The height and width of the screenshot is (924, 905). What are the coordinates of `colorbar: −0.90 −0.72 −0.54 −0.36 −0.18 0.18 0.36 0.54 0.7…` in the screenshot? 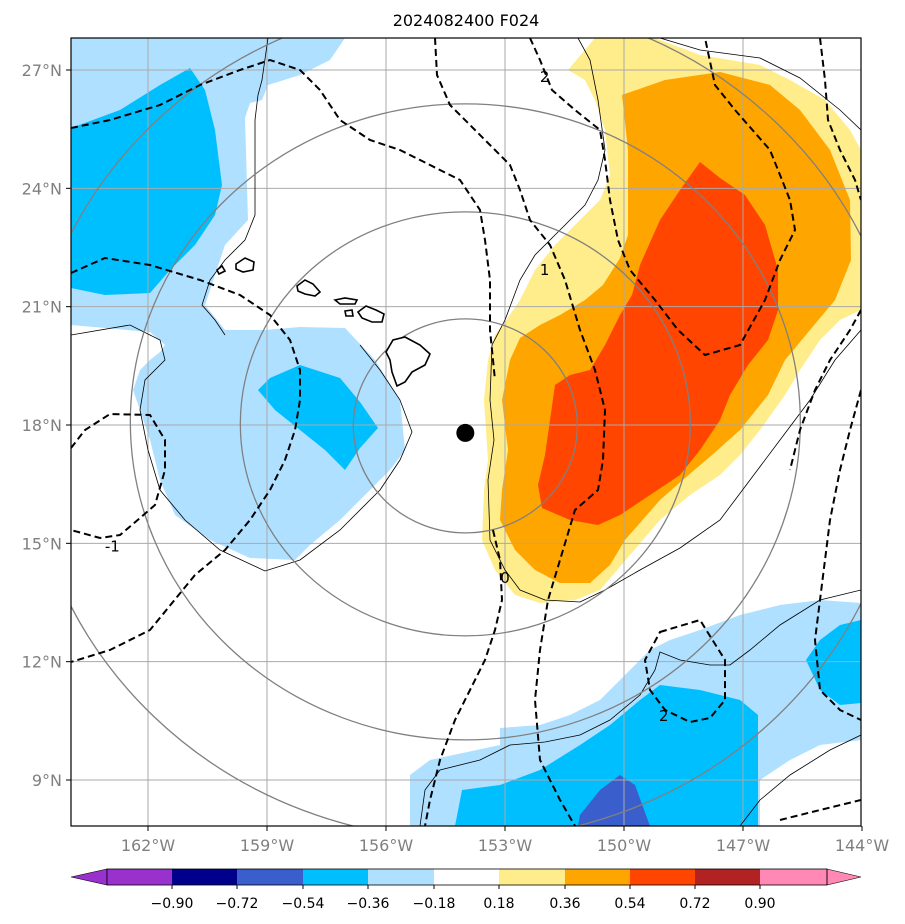 It's located at (466, 890).